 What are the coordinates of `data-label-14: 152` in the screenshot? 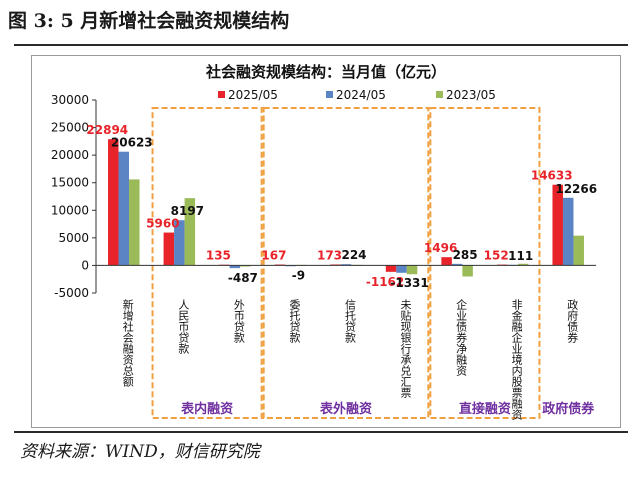 It's located at (496, 256).